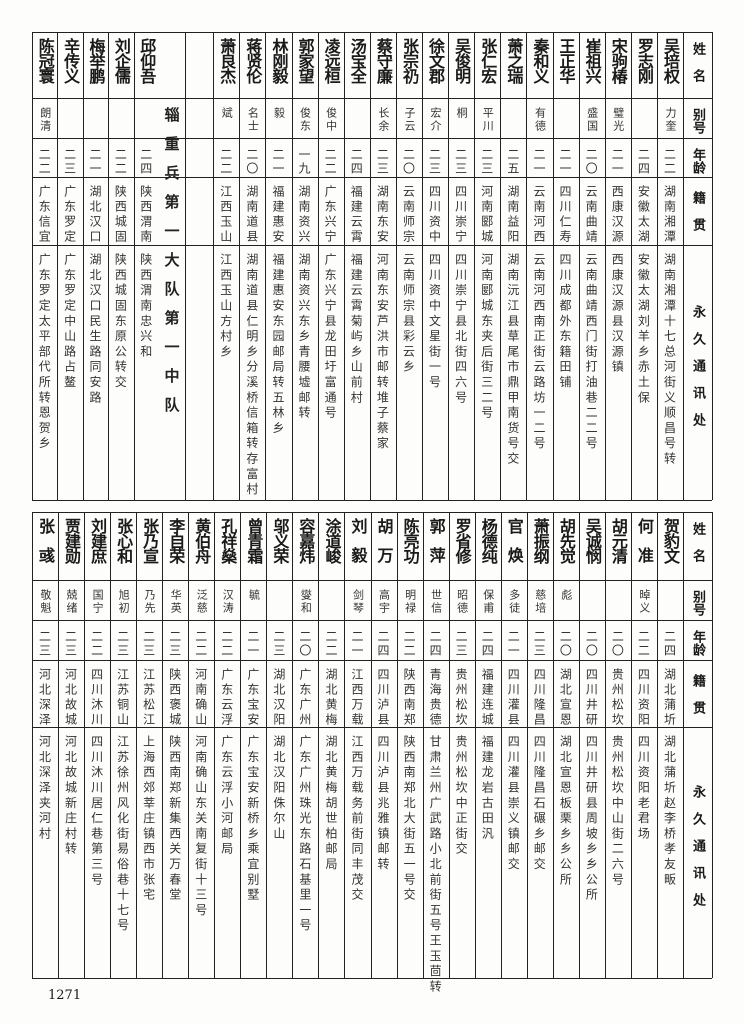 Image resolution: width=744 pixels, height=1024 pixels. Describe the element at coordinates (643, 789) in the screenshot. I see `cell-address-text: 四川资阳老君场` at that location.